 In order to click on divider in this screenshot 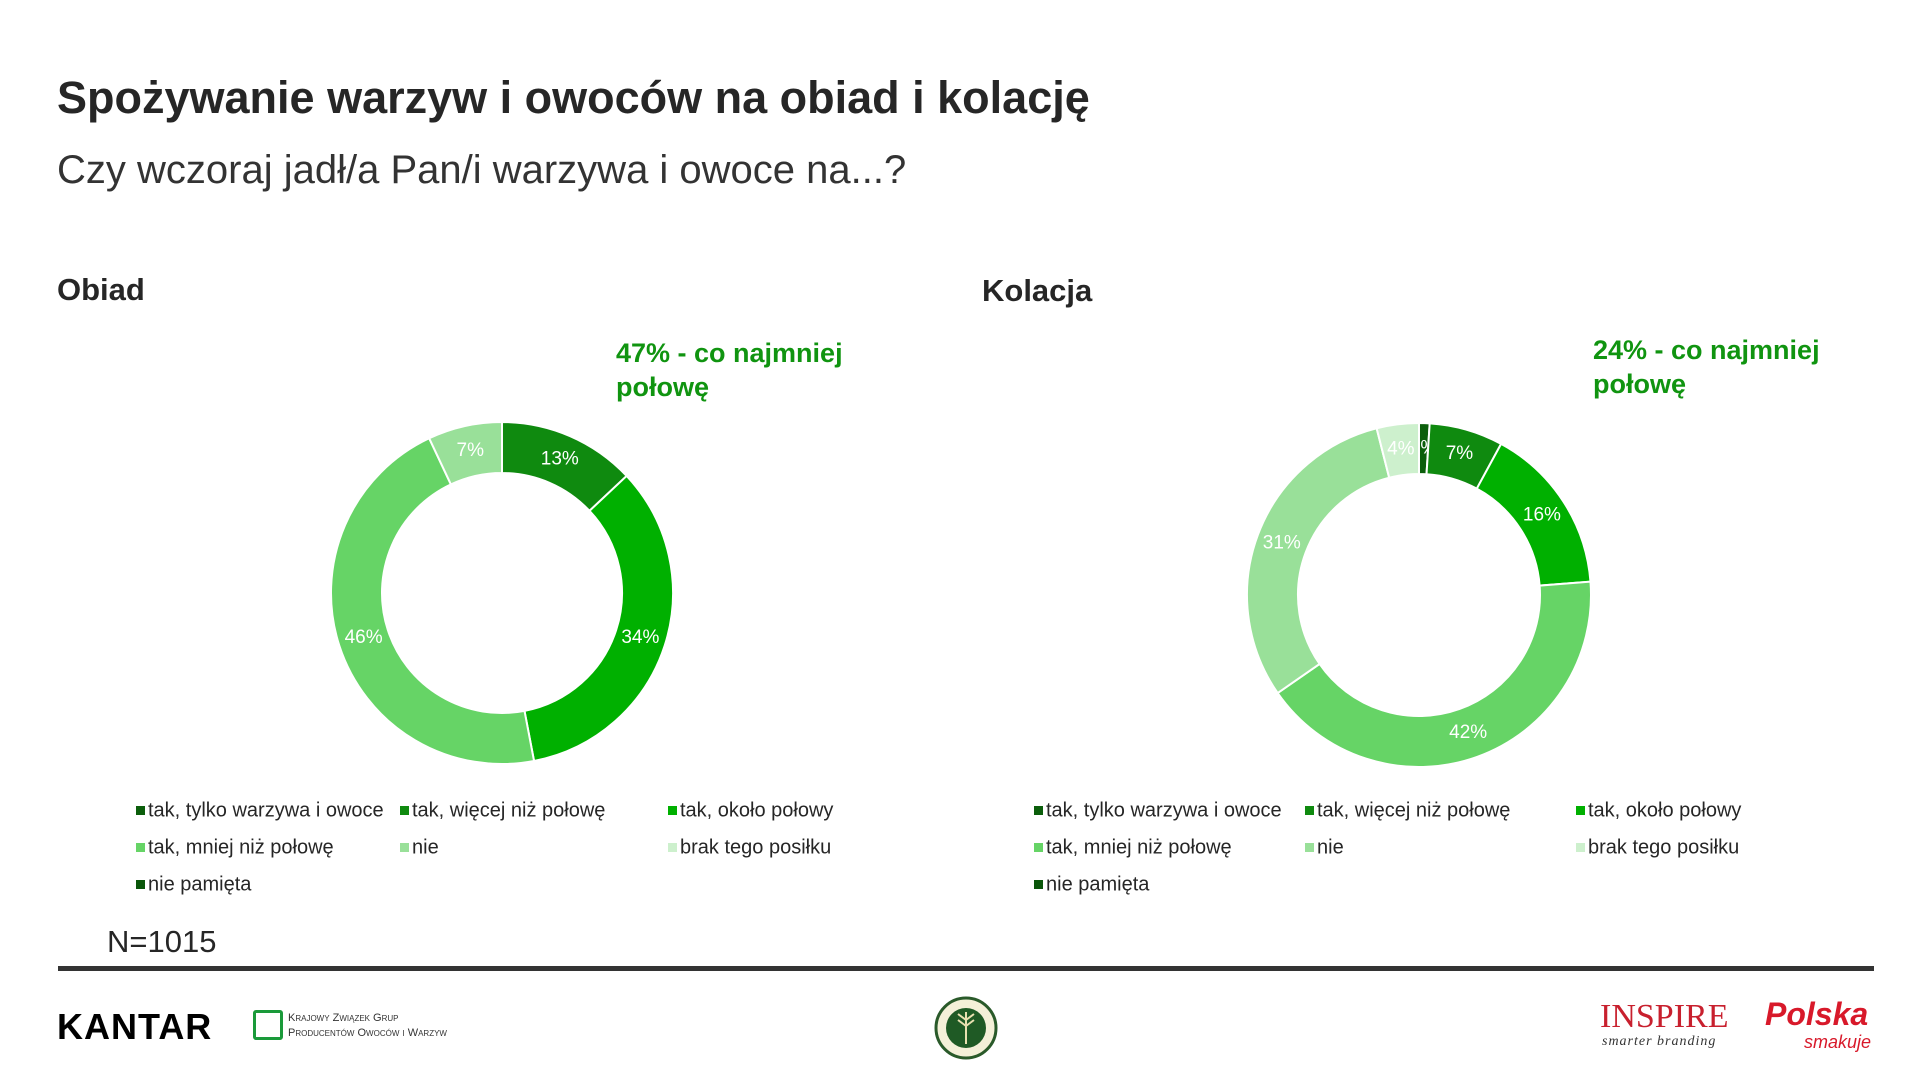, I will do `click(966, 968)`.